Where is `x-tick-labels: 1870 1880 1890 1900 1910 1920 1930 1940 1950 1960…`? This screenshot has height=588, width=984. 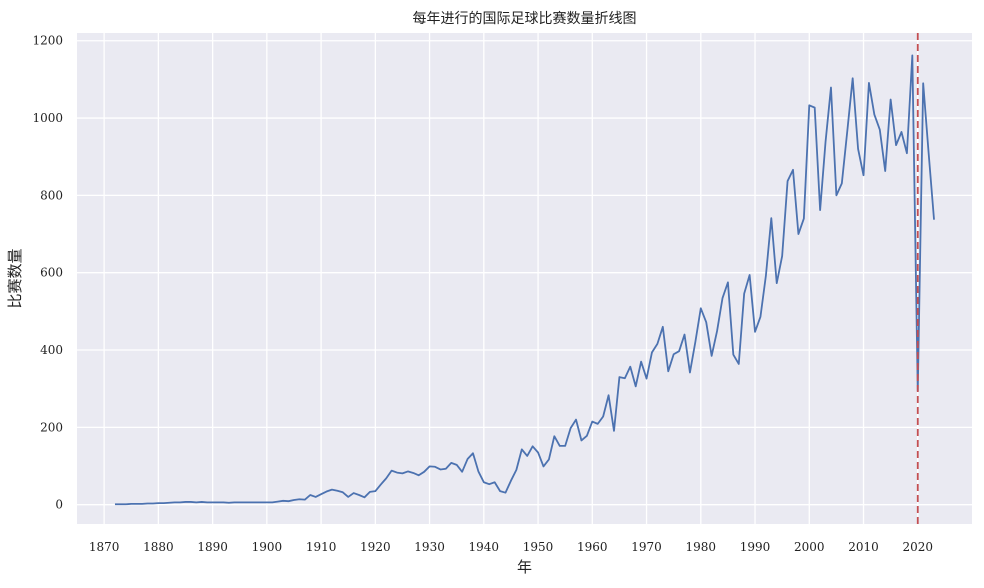
x-tick-labels: 1870 1880 1890 1900 1910 1920 1930 1940 1950 1960… is located at coordinates (511, 547).